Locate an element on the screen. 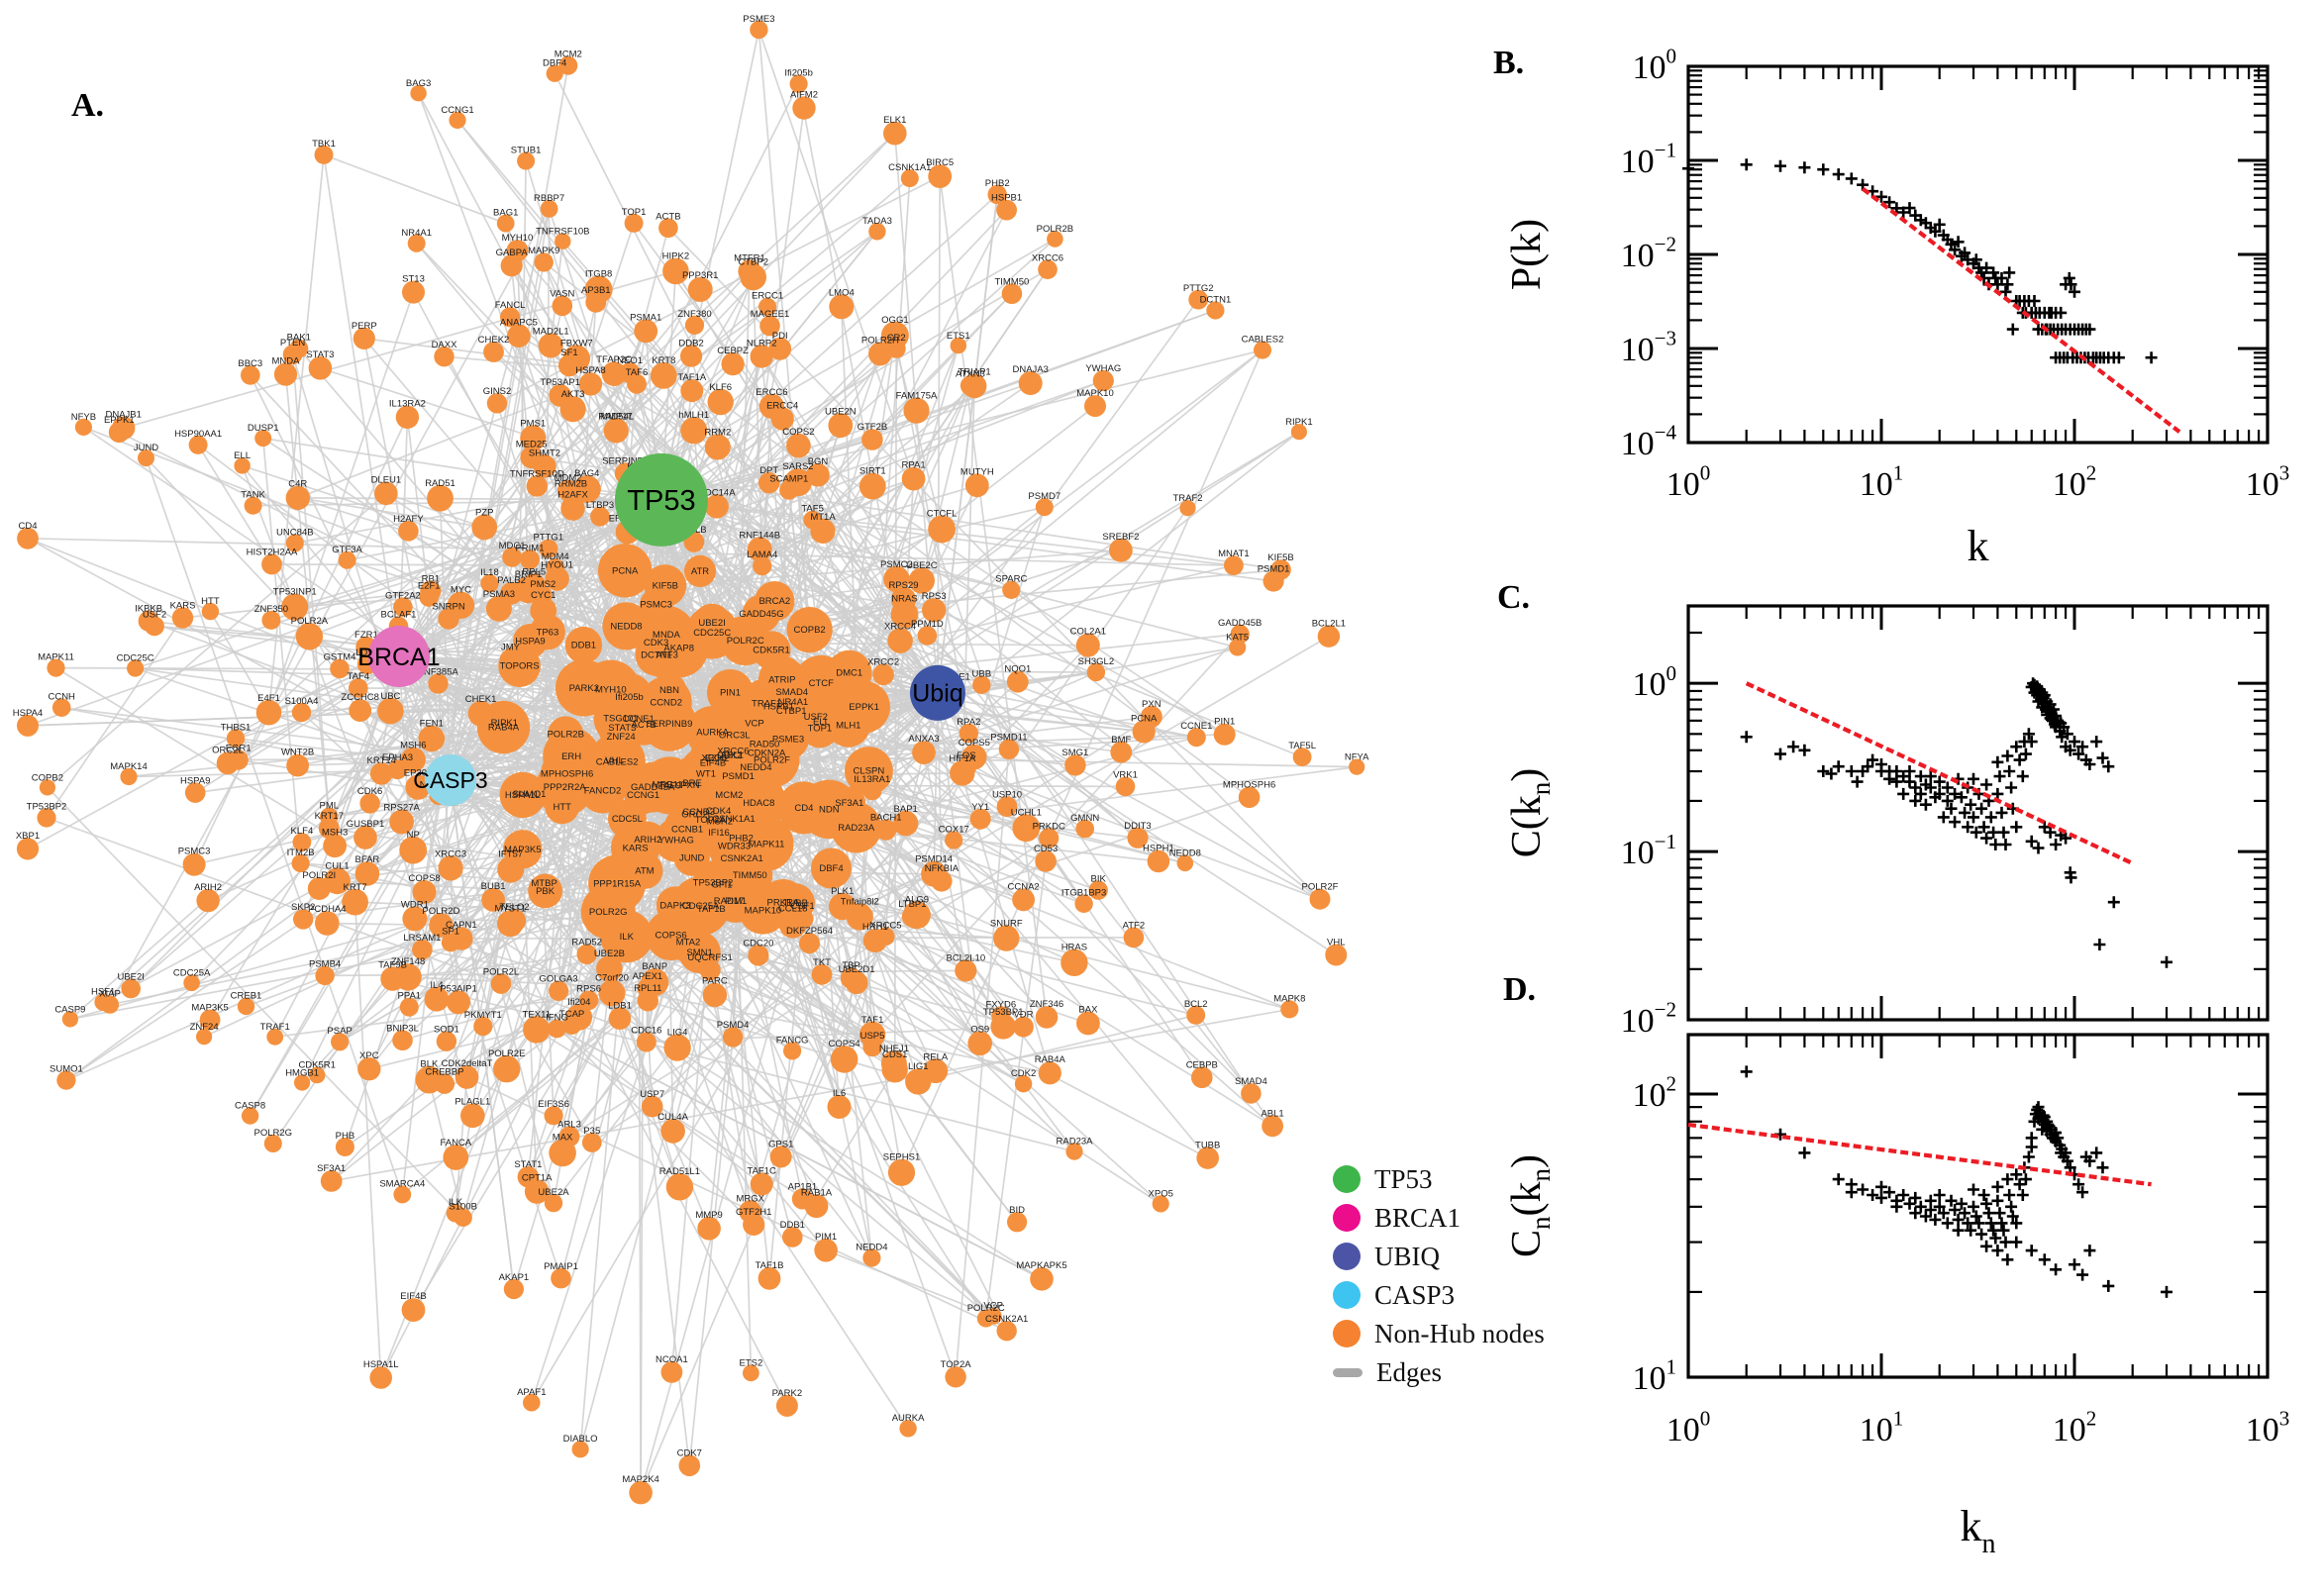 The image size is (2323, 1596). network-node-label: MCM2 is located at coordinates (729, 795).